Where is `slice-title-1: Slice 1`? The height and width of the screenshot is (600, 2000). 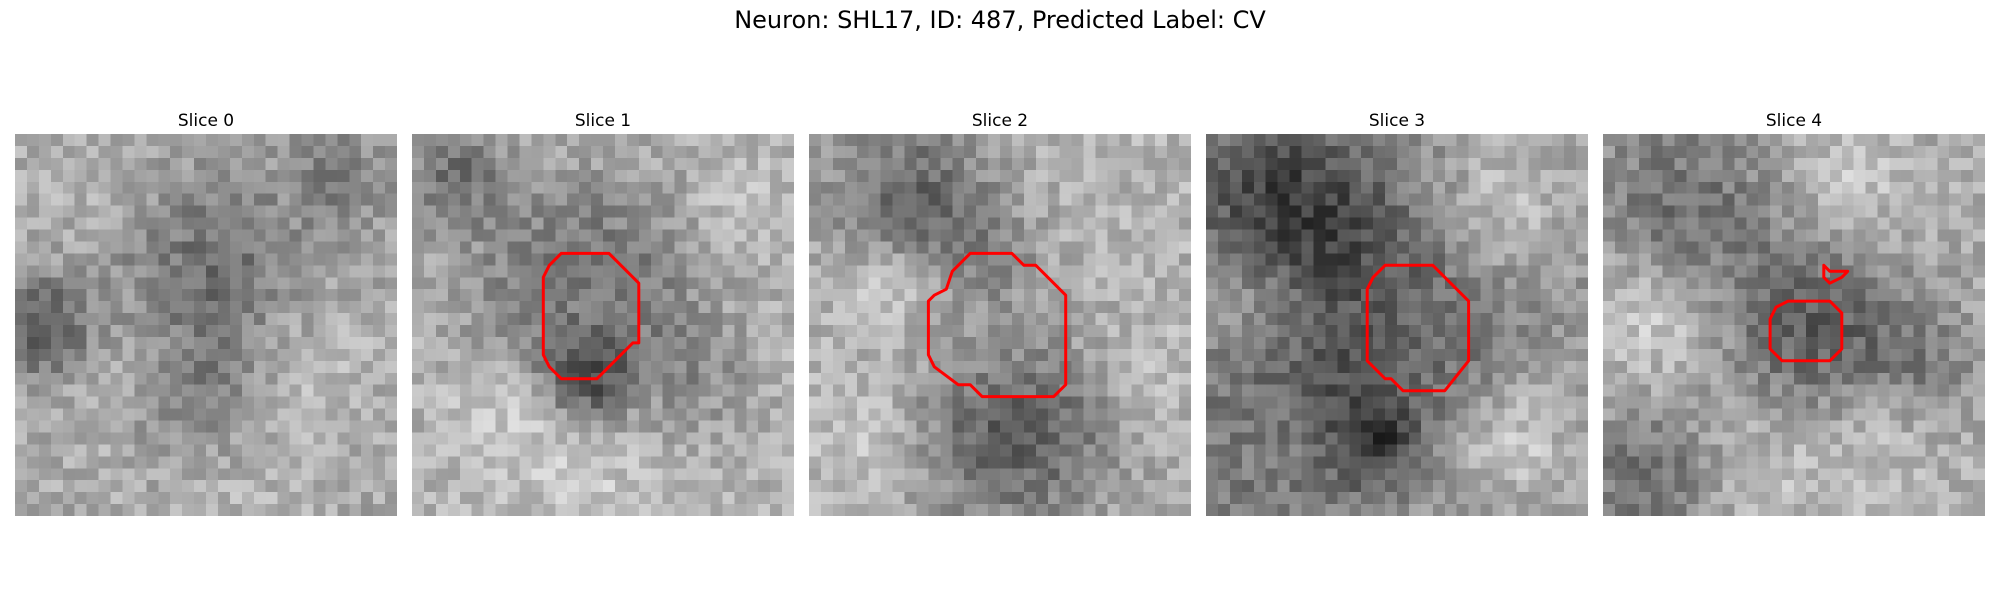 slice-title-1: Slice 1 is located at coordinates (603, 121).